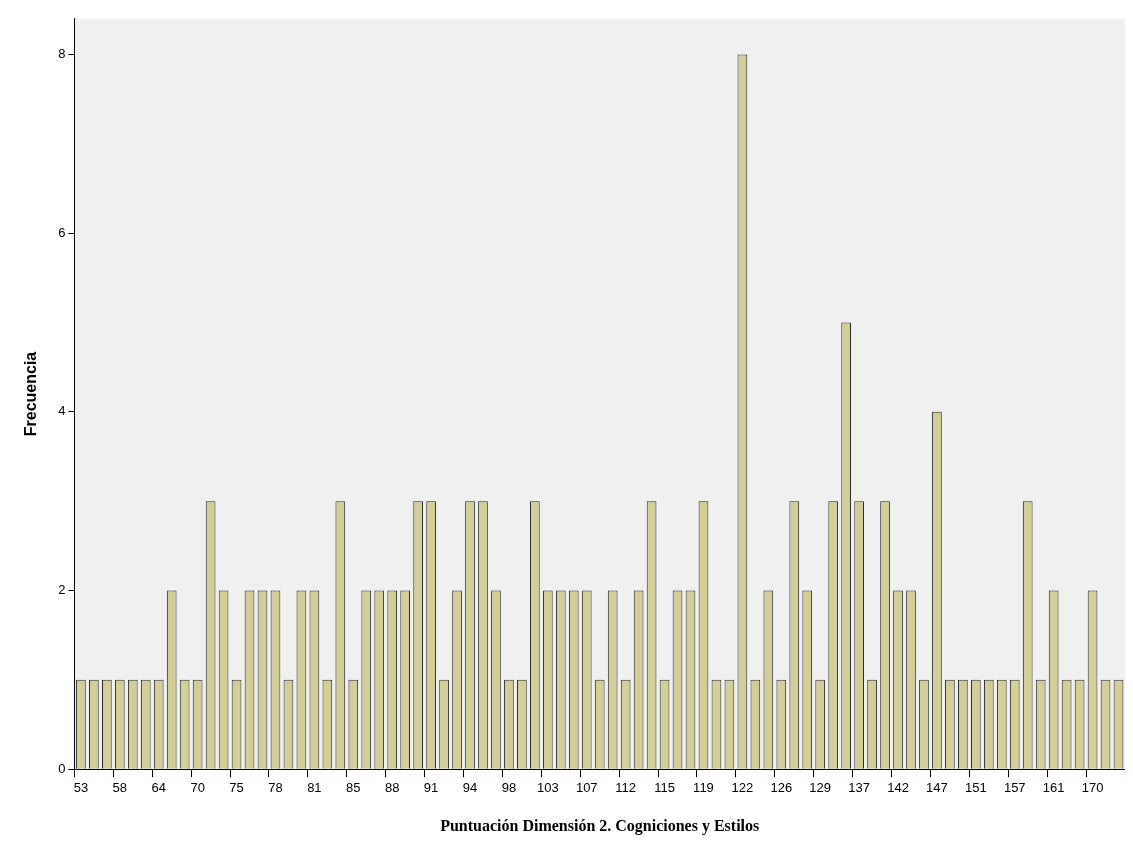  What do you see at coordinates (547, 787) in the screenshot?
I see `x-tick-label: 103` at bounding box center [547, 787].